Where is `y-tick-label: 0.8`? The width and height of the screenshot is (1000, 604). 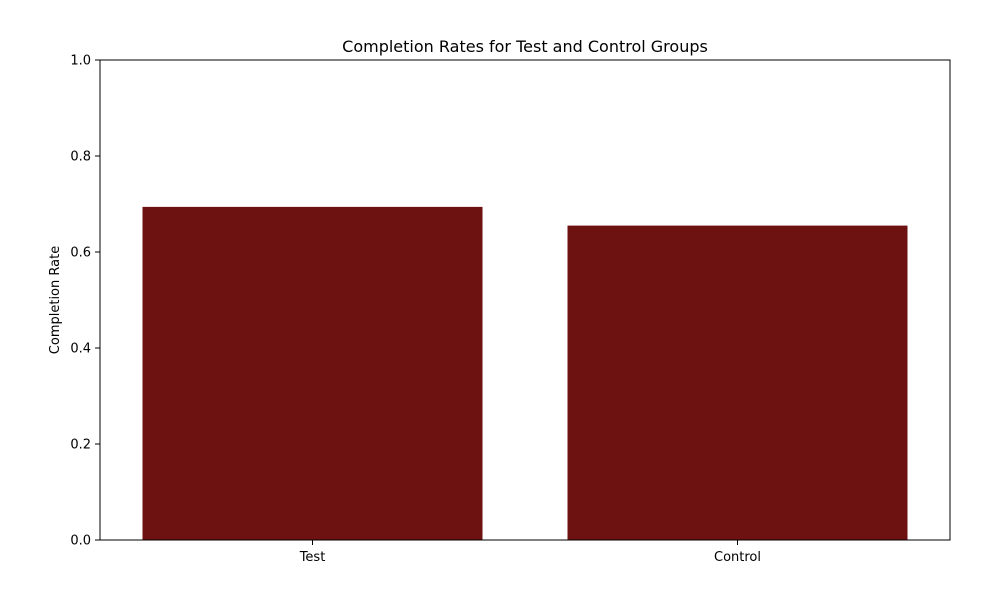 y-tick-label: 0.8 is located at coordinates (80, 157).